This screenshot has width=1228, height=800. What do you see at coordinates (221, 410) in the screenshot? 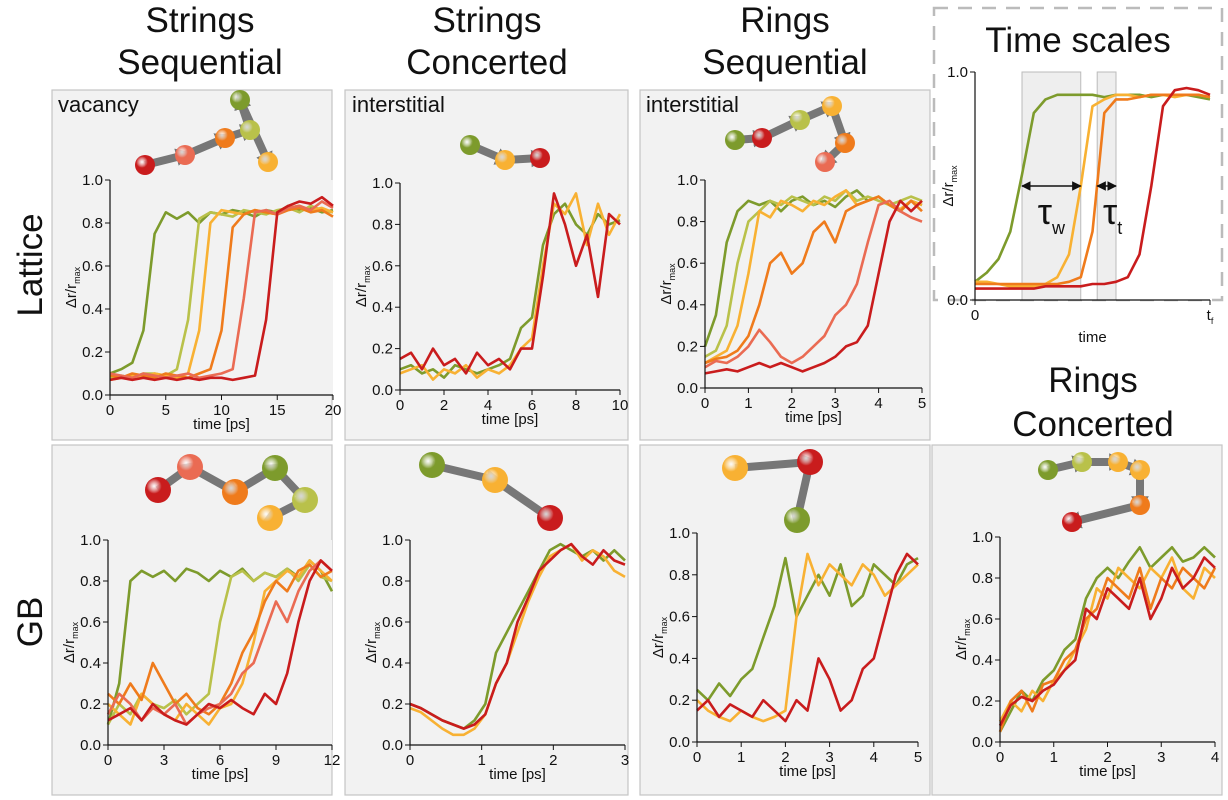
I see `x-tick-label: 10` at bounding box center [221, 410].